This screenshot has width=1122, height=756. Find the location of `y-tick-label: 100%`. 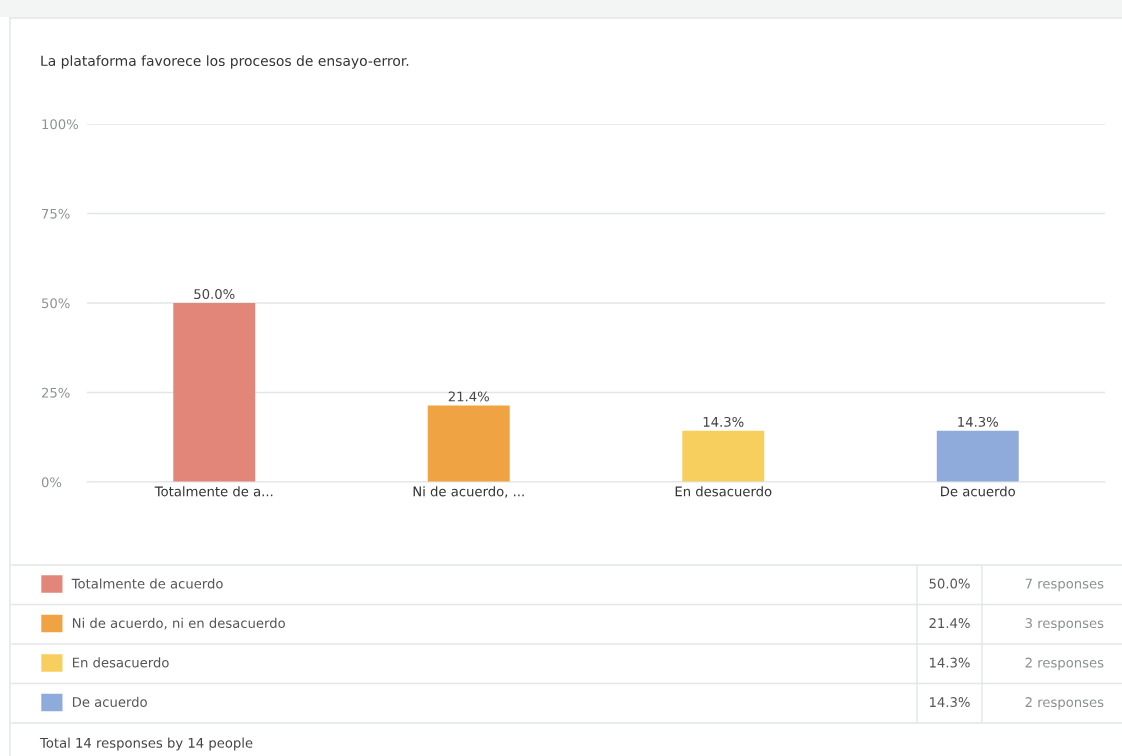

y-tick-label: 100% is located at coordinates (60, 124).